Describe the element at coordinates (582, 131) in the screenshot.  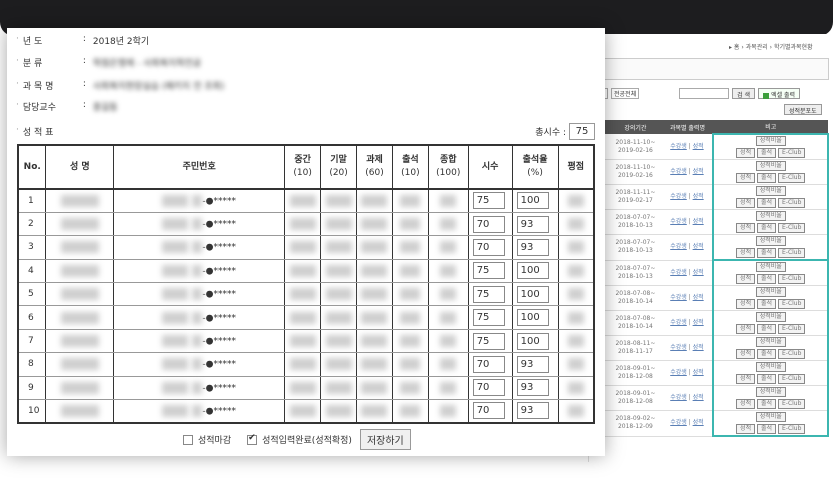
I see `total-hours-input: 75` at that location.